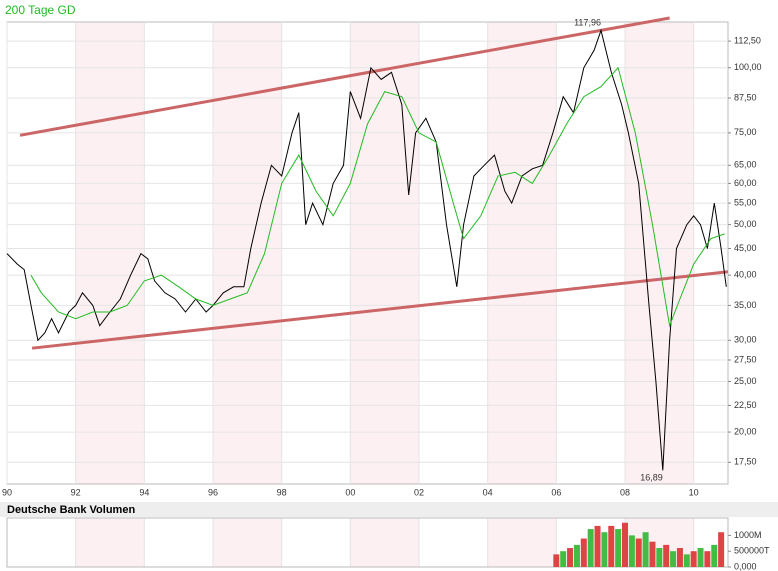 The image size is (778, 571). What do you see at coordinates (745, 97) in the screenshot?
I see `y-tick-label: 87,50` at bounding box center [745, 97].